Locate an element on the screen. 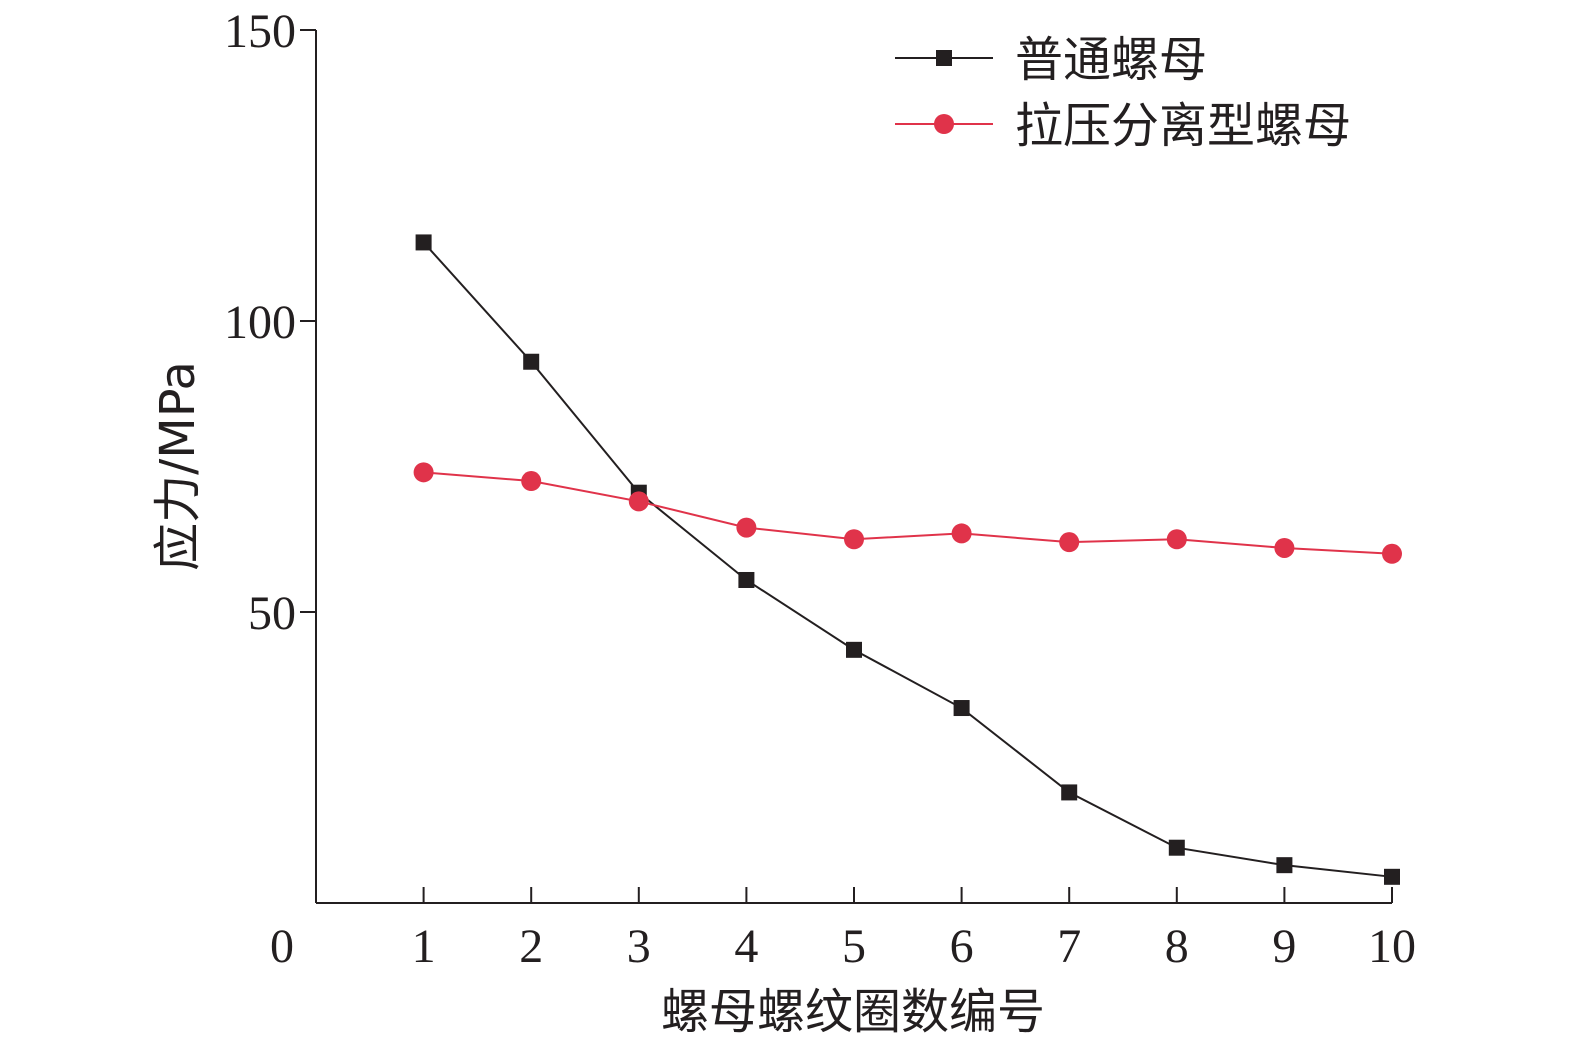  y-tick-label: 50 is located at coordinates (272, 613).